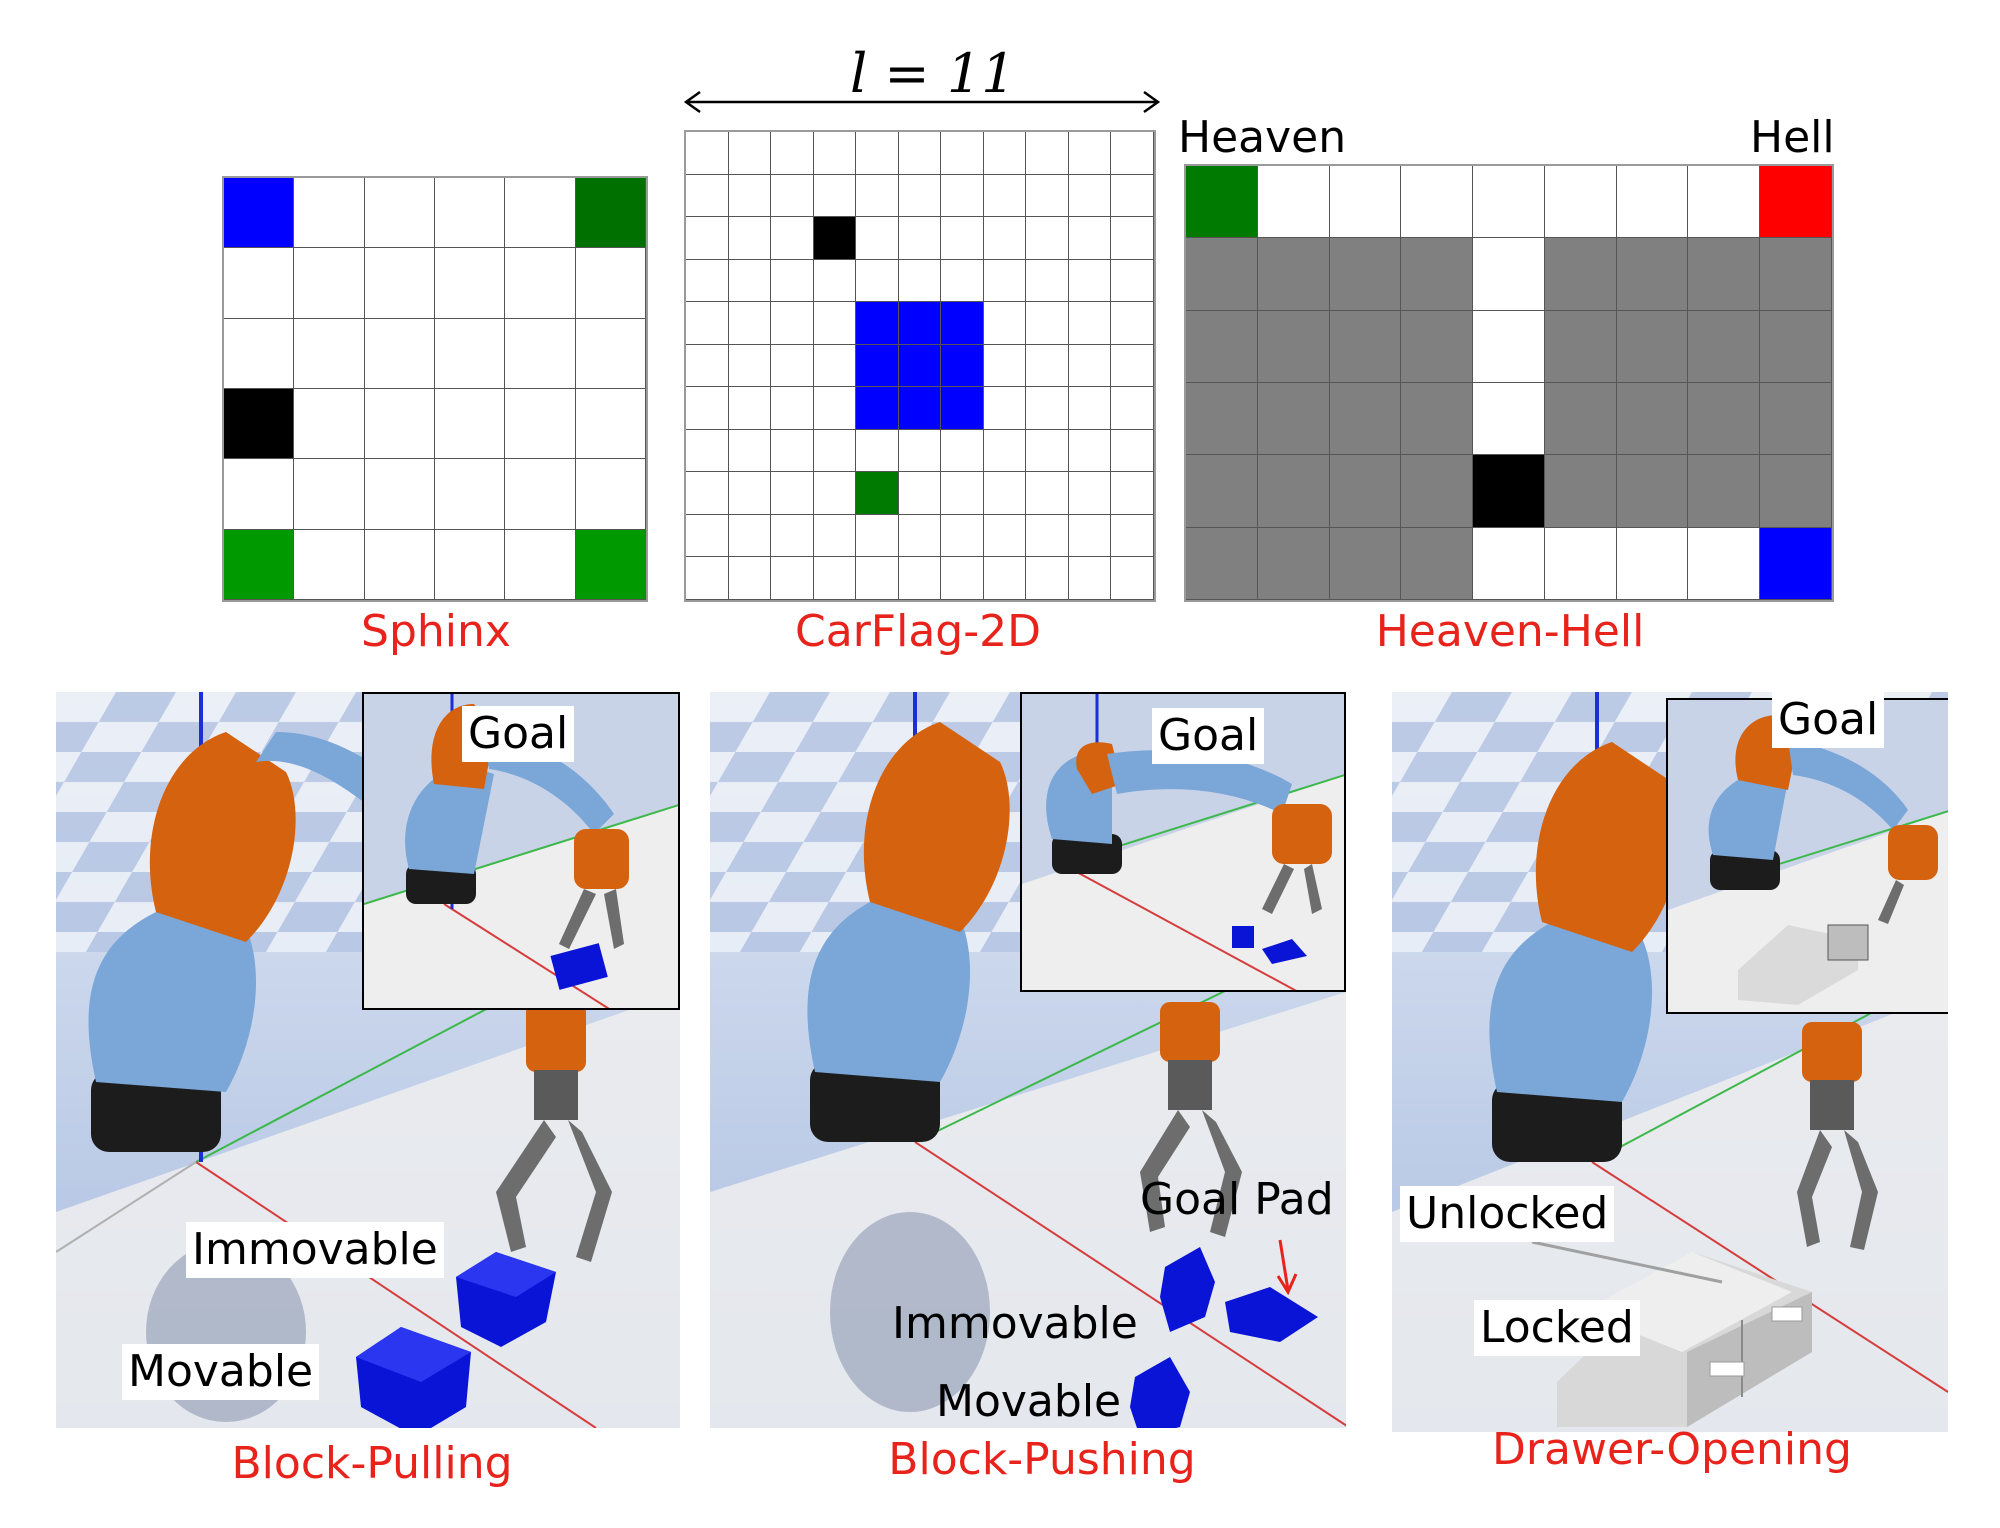  What do you see at coordinates (1042, 1459) in the screenshot?
I see `block-pushing-caption: Block-Pushing` at bounding box center [1042, 1459].